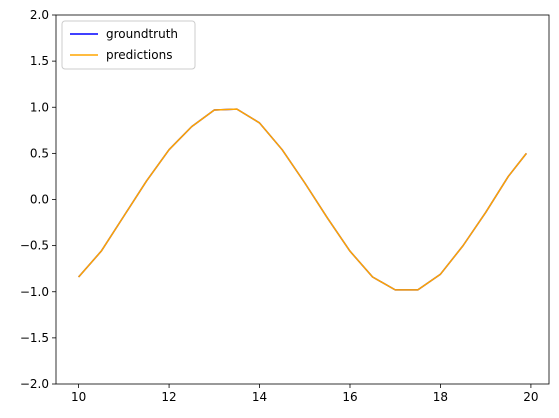 This screenshot has width=559, height=418. I want to click on legend-box, so click(128, 45).